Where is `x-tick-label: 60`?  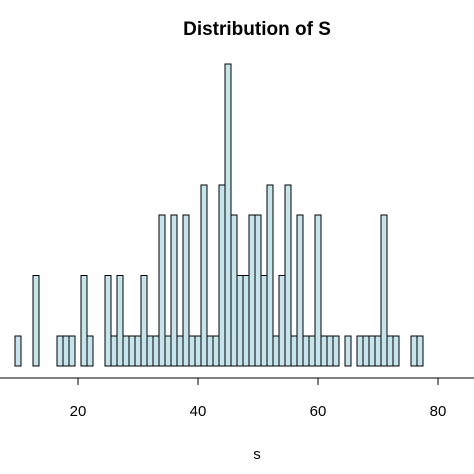
x-tick-label: 60 is located at coordinates (318, 411).